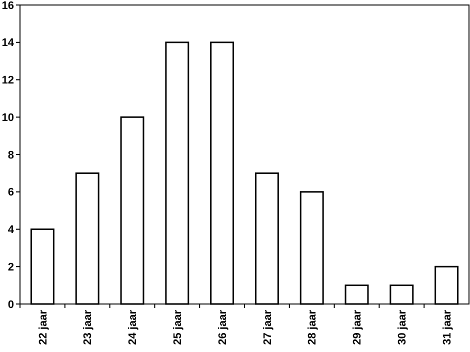  What do you see at coordinates (8, 43) in the screenshot?
I see `y-tick-label: 14` at bounding box center [8, 43].